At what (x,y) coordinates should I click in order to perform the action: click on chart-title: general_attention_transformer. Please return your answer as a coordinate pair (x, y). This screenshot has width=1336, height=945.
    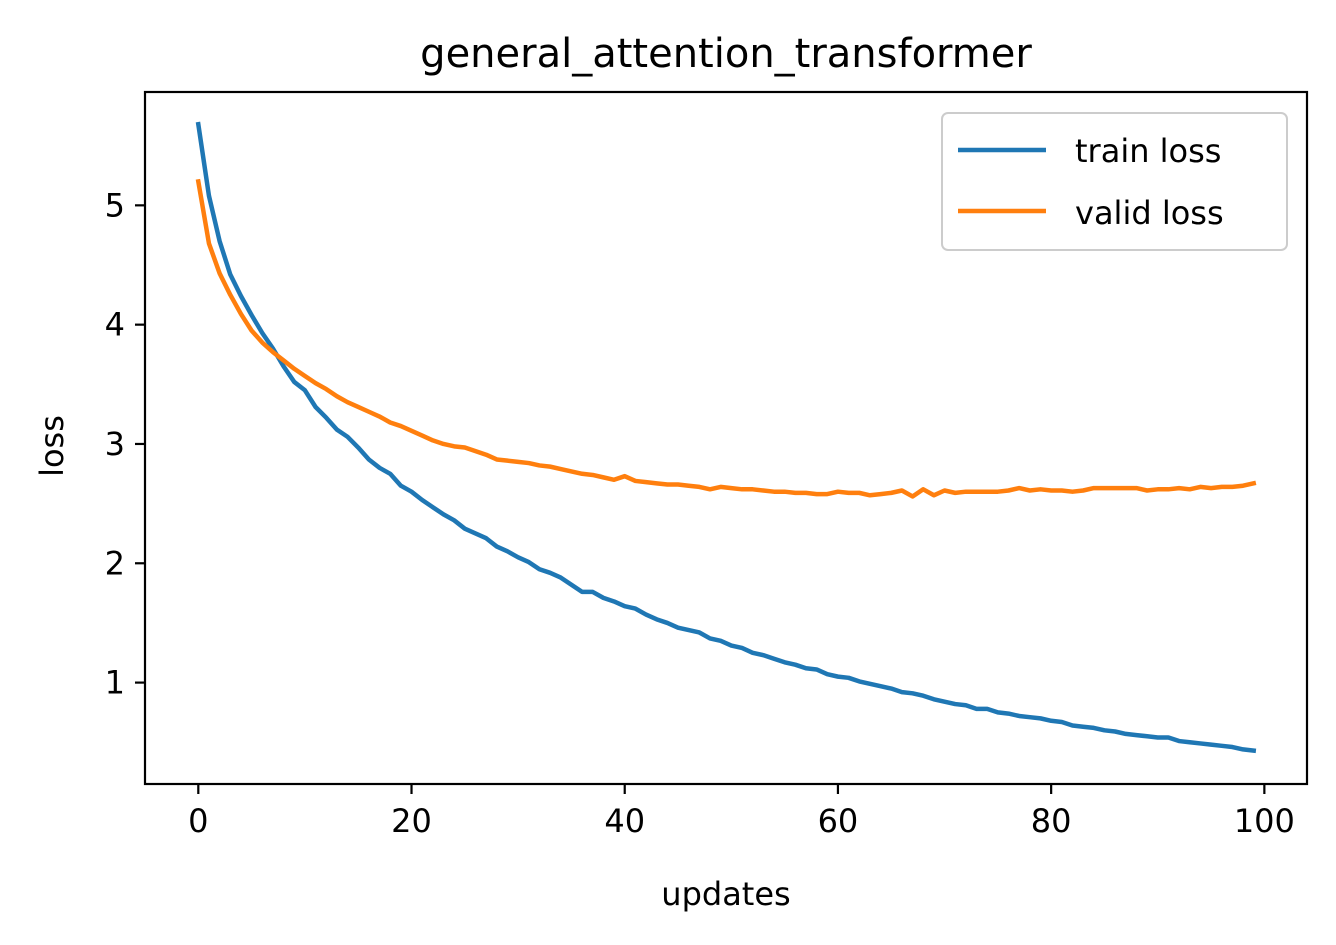
    Looking at the image, I should click on (726, 54).